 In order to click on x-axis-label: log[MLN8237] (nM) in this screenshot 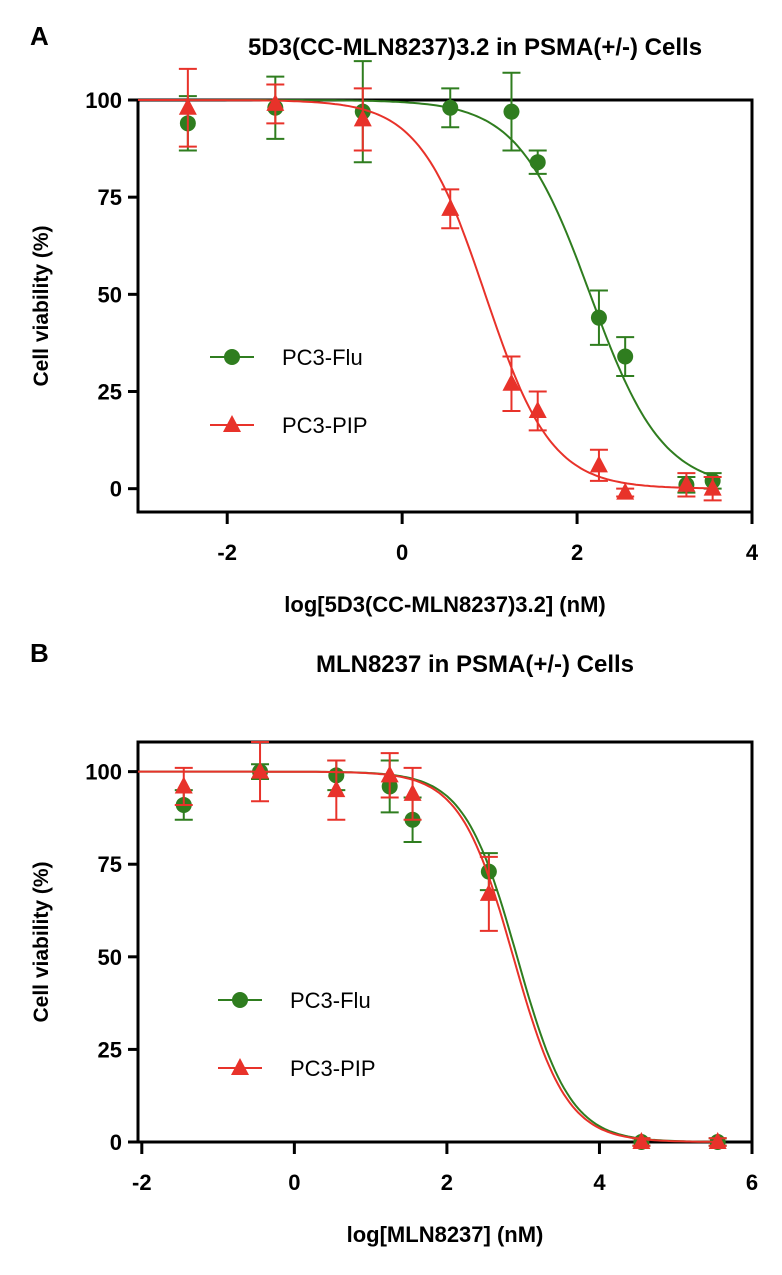, I will do `click(445, 1234)`.